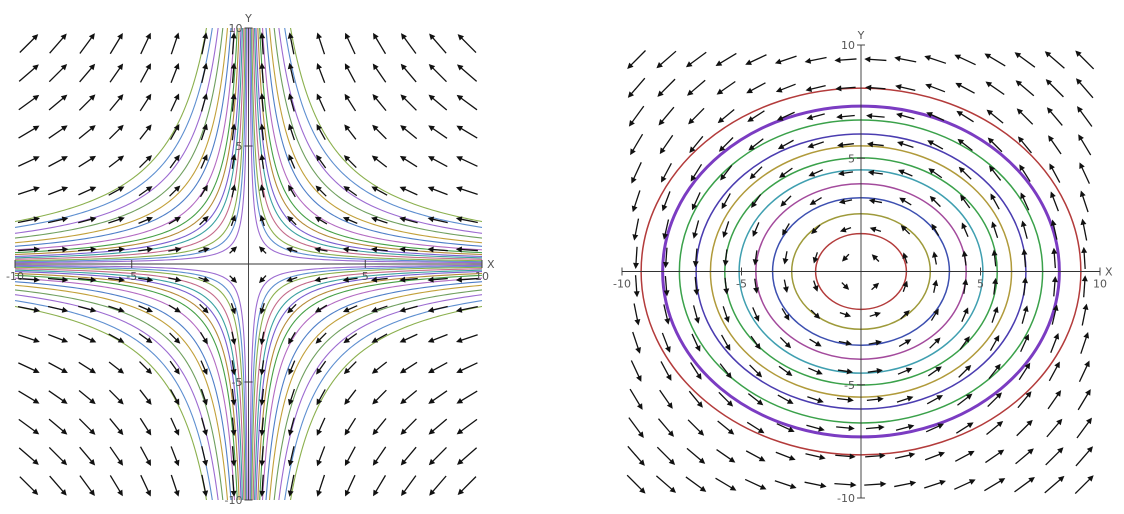 The height and width of the screenshot is (514, 1124). Describe the element at coordinates (248, 18) in the screenshot. I see `y-axis-label: Y` at that location.